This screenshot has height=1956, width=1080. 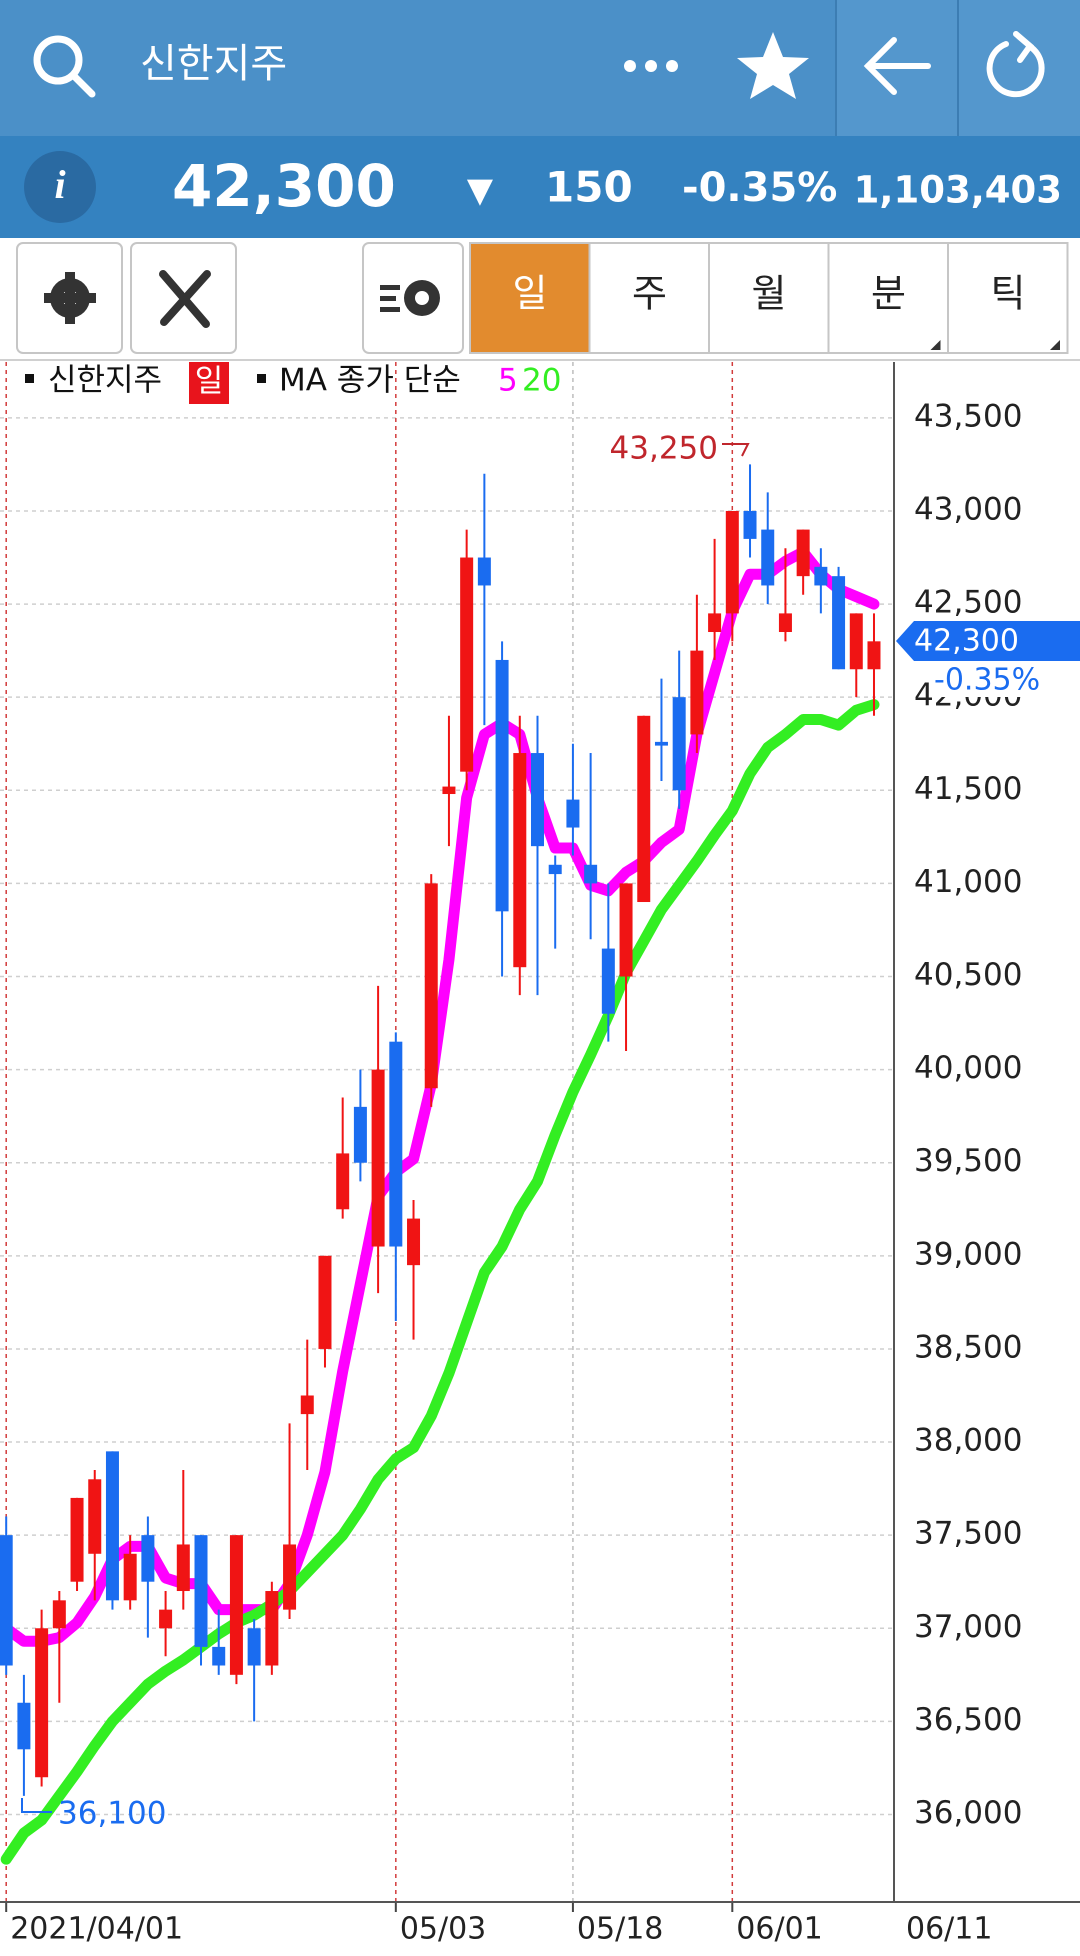 What do you see at coordinates (987, 680) in the screenshot?
I see `price-tag-pct: -0.35%` at bounding box center [987, 680].